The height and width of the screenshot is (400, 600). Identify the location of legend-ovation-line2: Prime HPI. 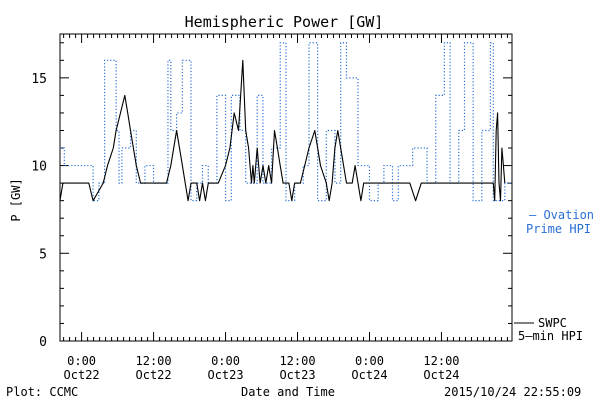
(558, 229).